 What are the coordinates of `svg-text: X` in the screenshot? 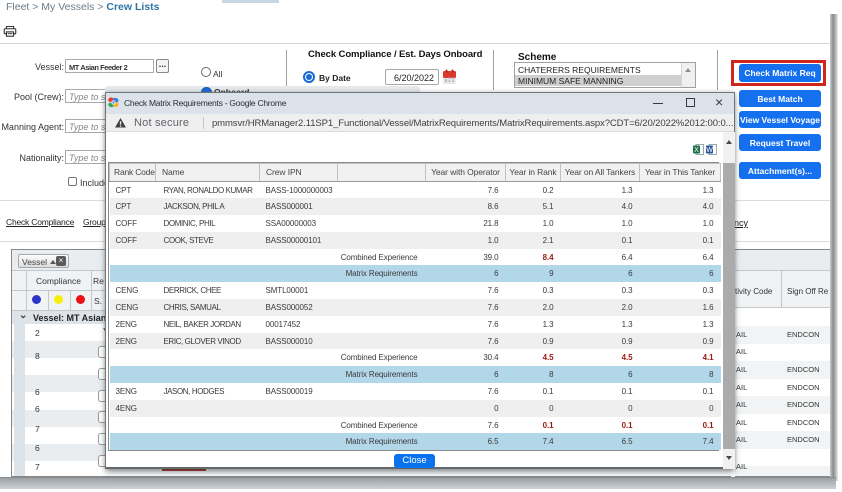 It's located at (696, 150).